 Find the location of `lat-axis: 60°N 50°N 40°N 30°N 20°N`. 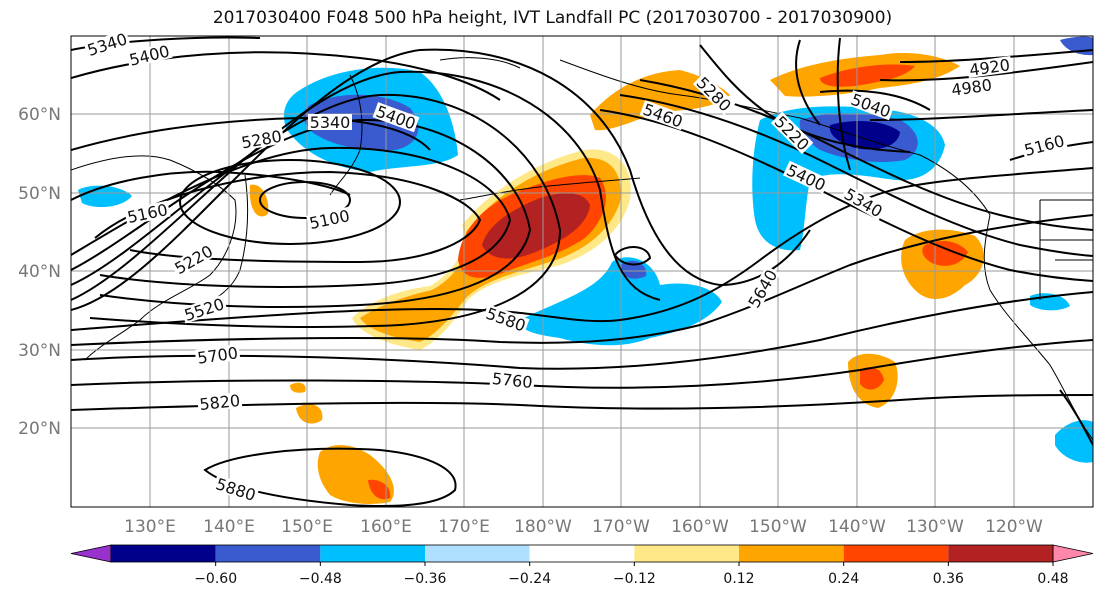

lat-axis: 60°N 50°N 40°N 30°N 20°N is located at coordinates (39, 272).